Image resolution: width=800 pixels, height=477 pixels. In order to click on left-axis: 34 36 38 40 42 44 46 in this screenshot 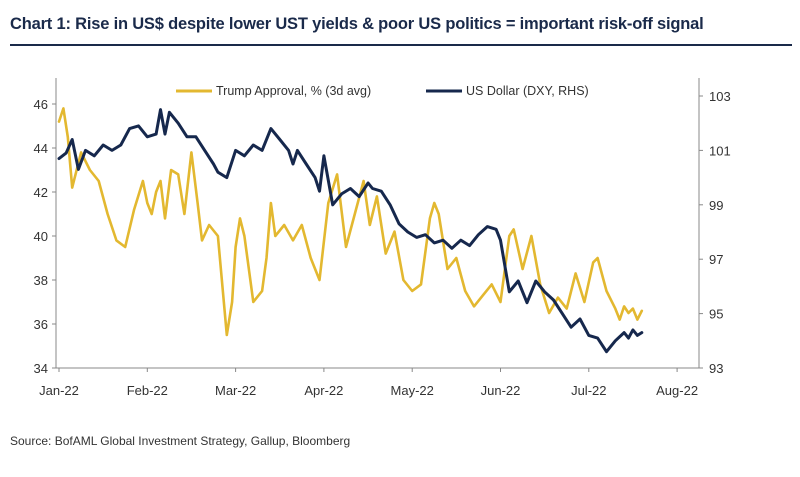, I will do `click(45, 236)`.